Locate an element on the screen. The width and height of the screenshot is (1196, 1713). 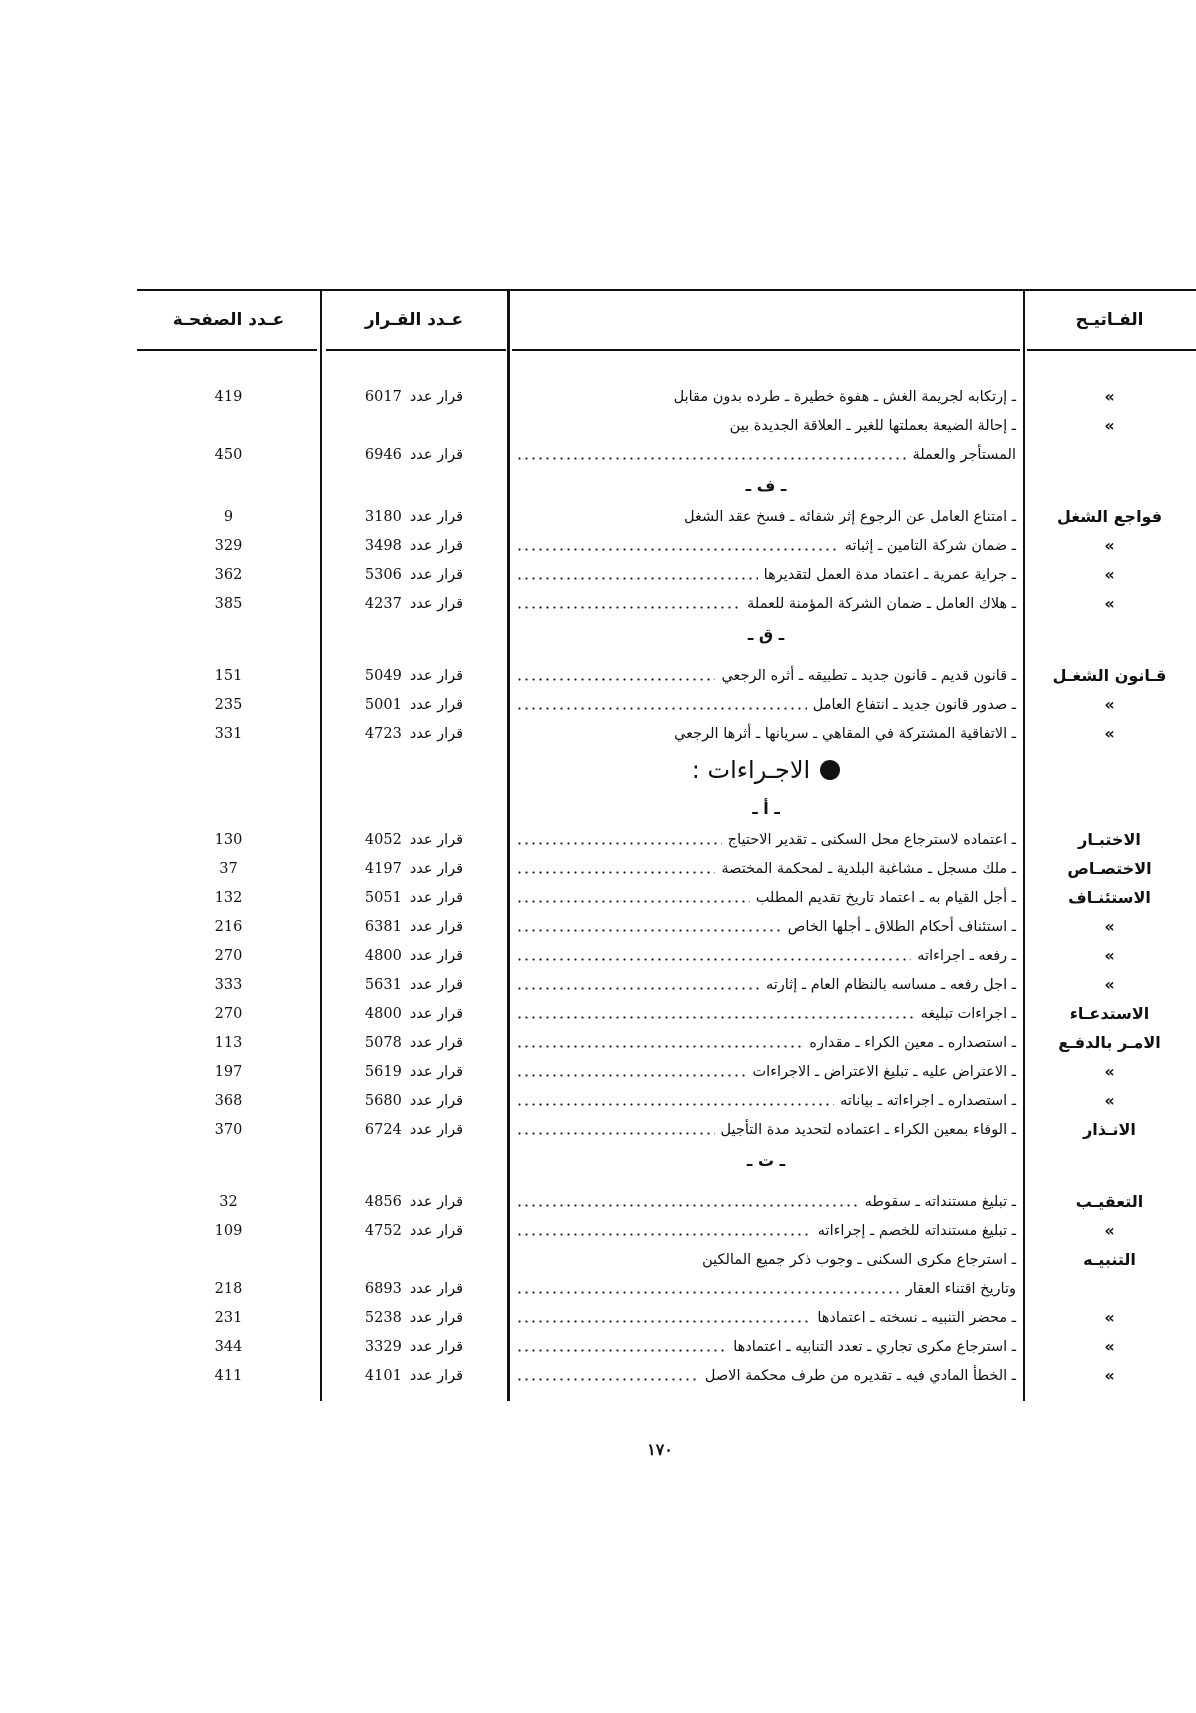
decision-reference: قرار عدد 4723 is located at coordinates (414, 733).